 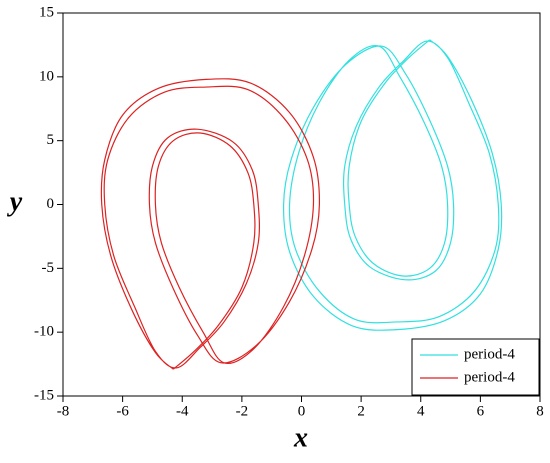 What do you see at coordinates (46, 76) in the screenshot?
I see `y-tick-label: 10` at bounding box center [46, 76].